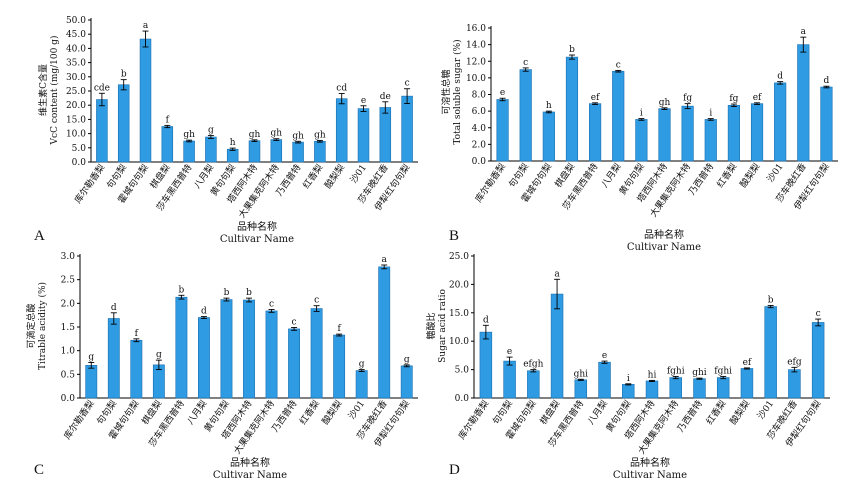 This screenshot has height=498, width=845. What do you see at coordinates (68, 352) in the screenshot?
I see `y-tick-label: 1.0` at bounding box center [68, 352].